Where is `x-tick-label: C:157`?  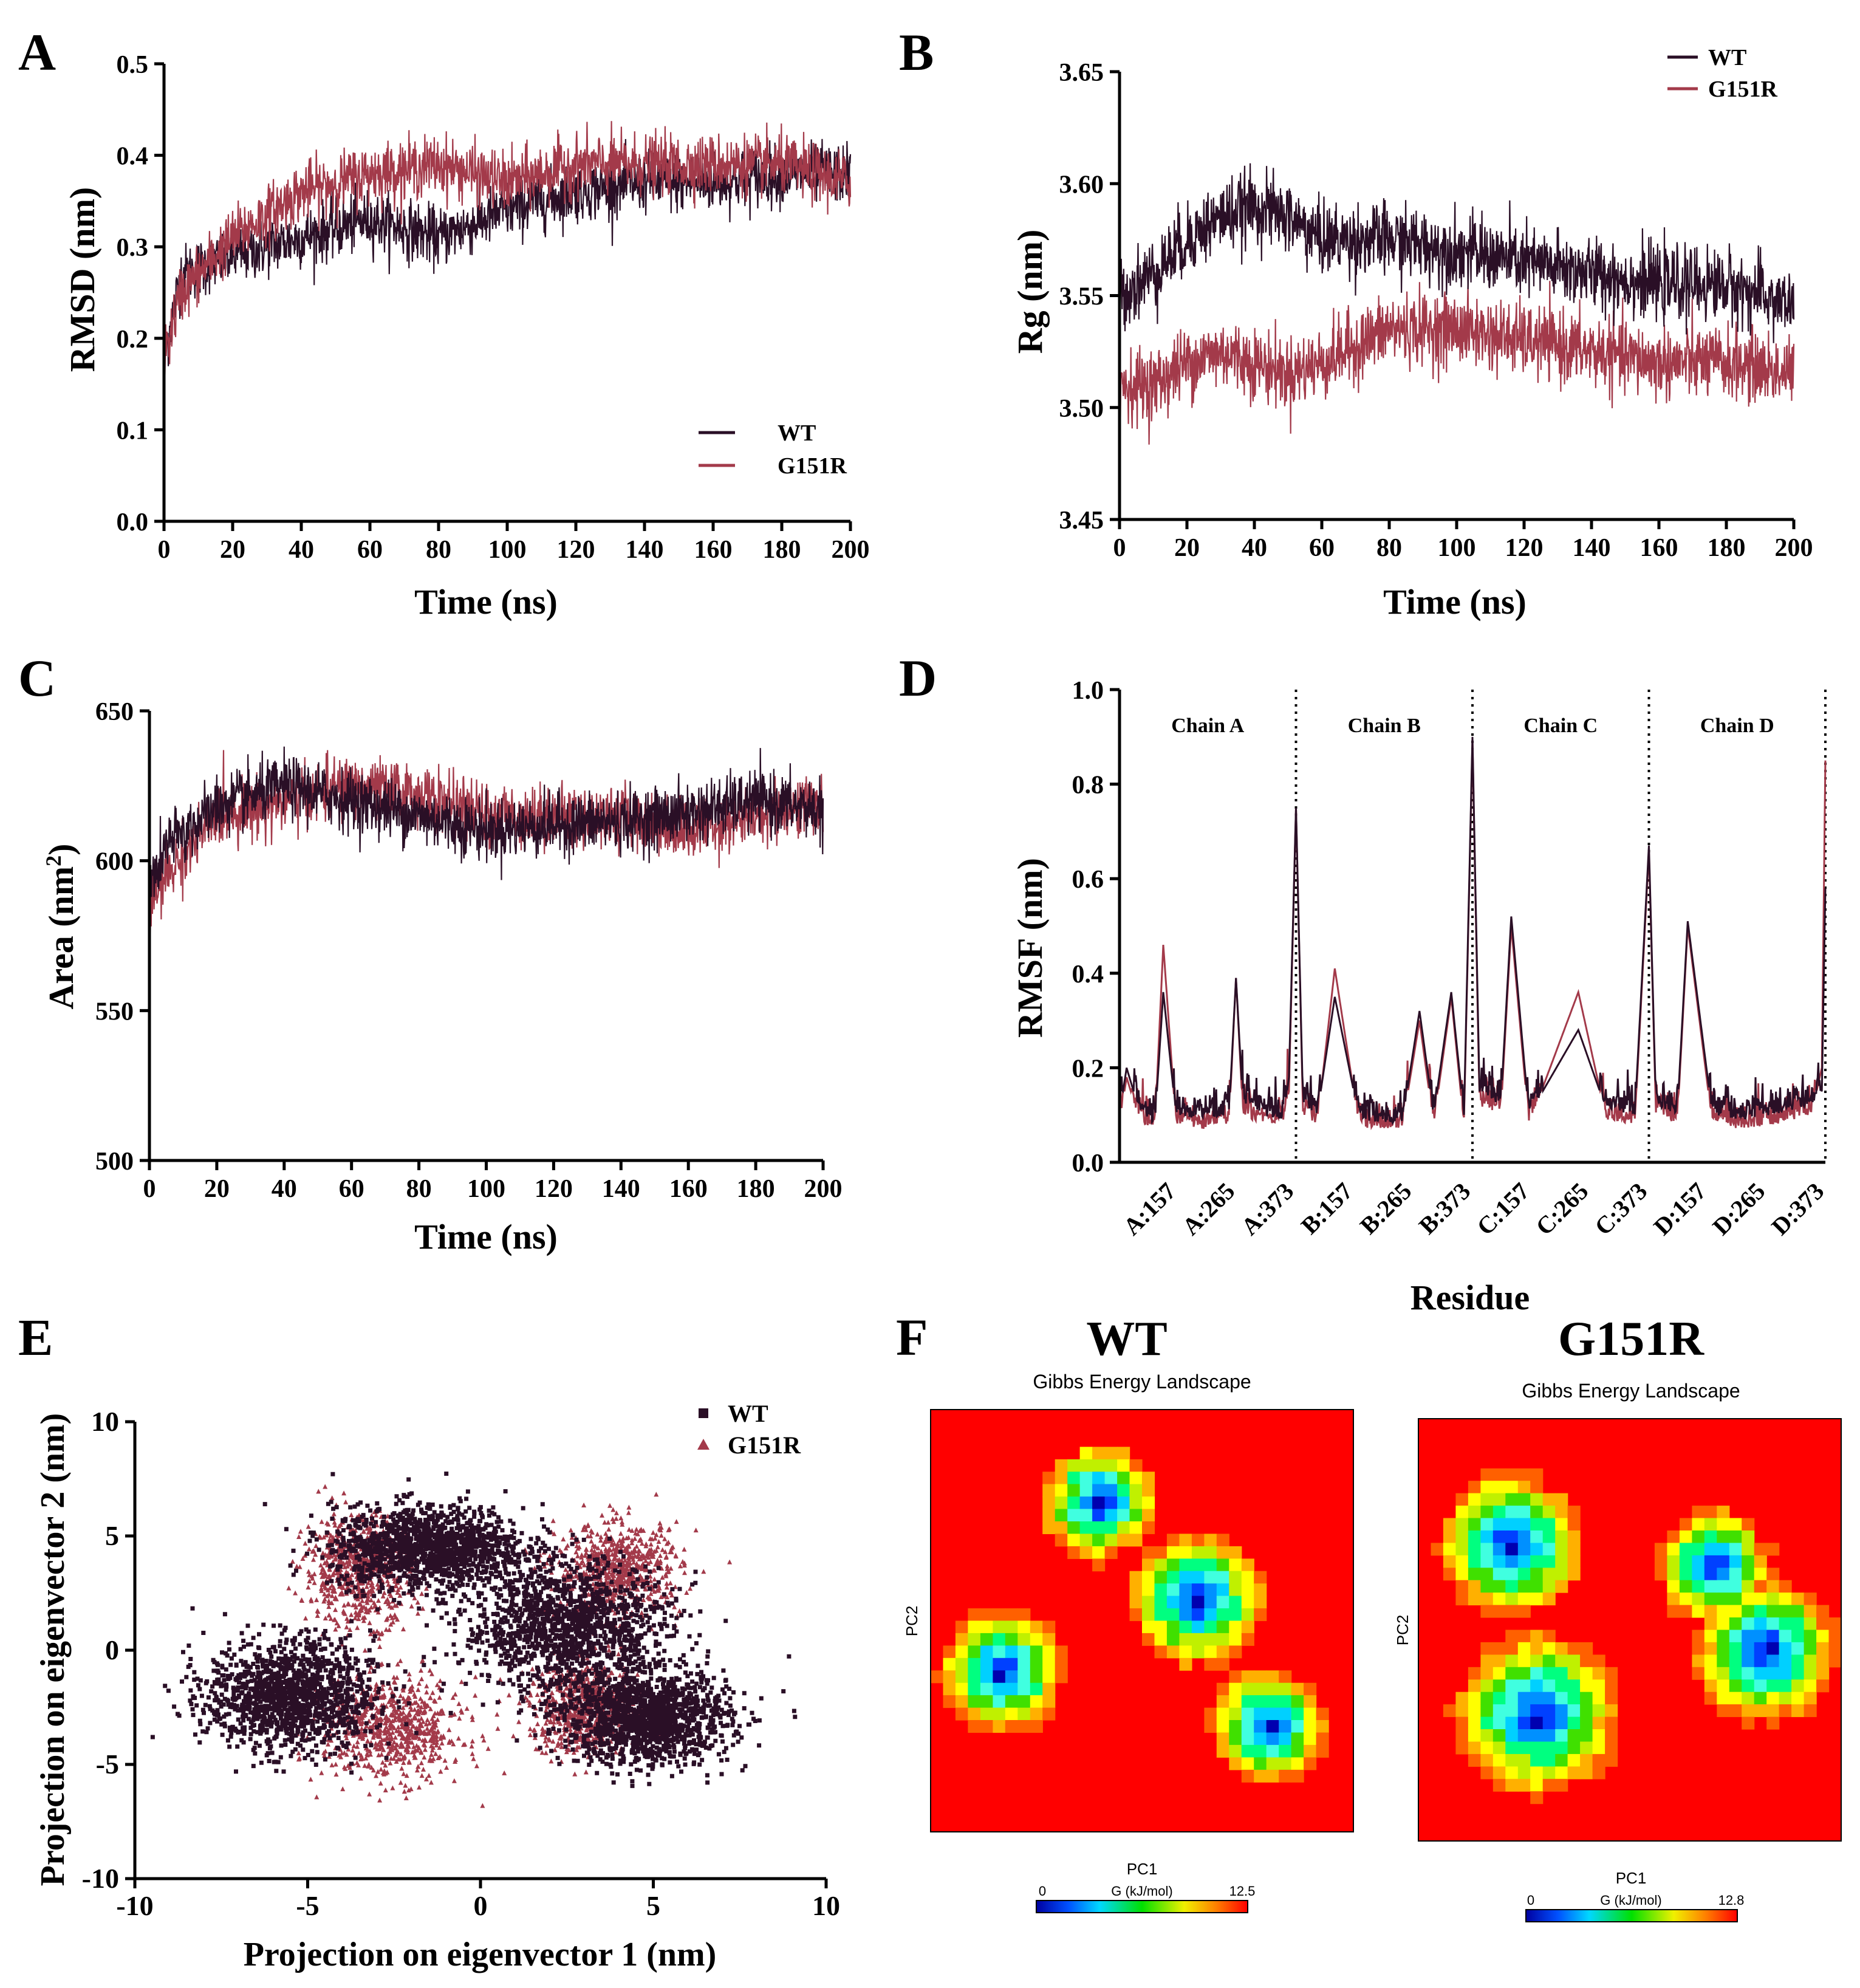 x-tick-label: C:157 is located at coordinates (1502, 1209).